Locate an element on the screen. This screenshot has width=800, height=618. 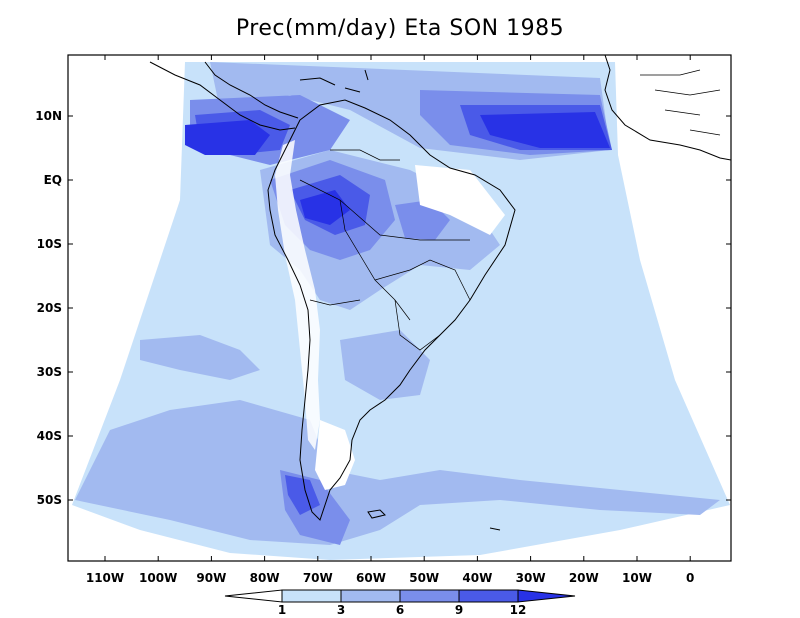
colorbar-label: 1 is located at coordinates (282, 610).